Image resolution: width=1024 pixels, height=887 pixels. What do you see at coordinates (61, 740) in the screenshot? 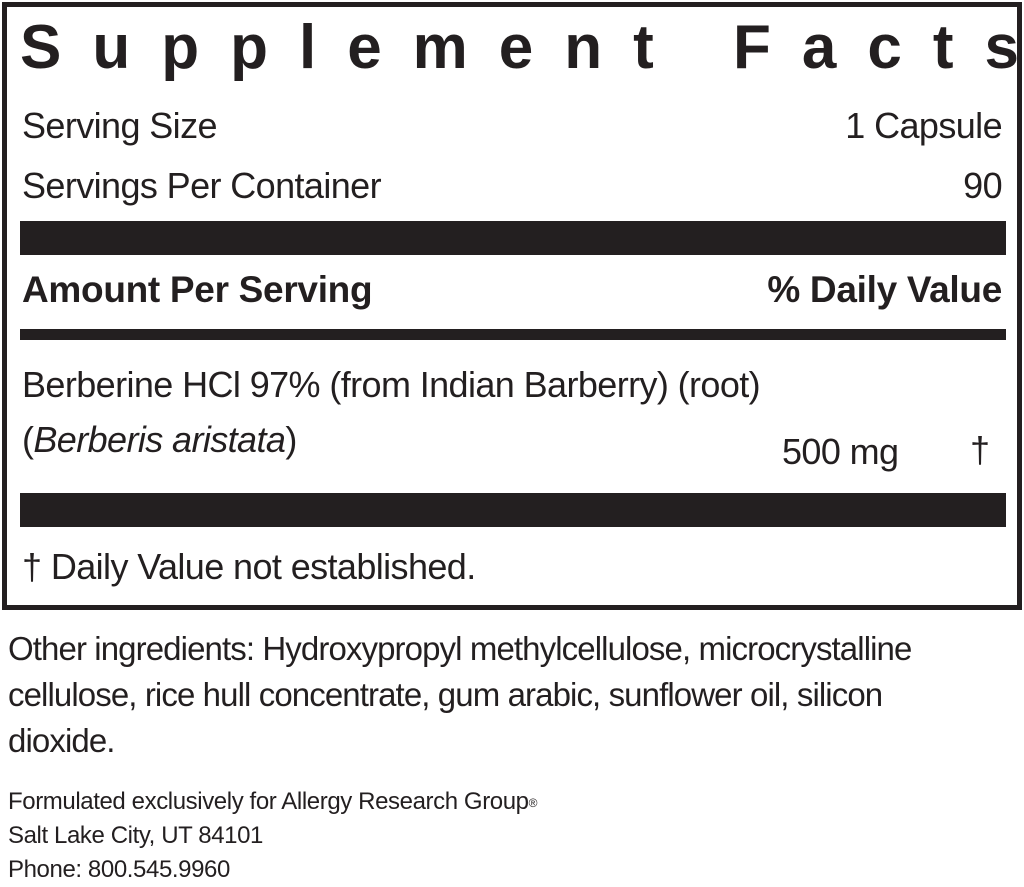
I see `other-ingredients-line: dioxide.` at bounding box center [61, 740].